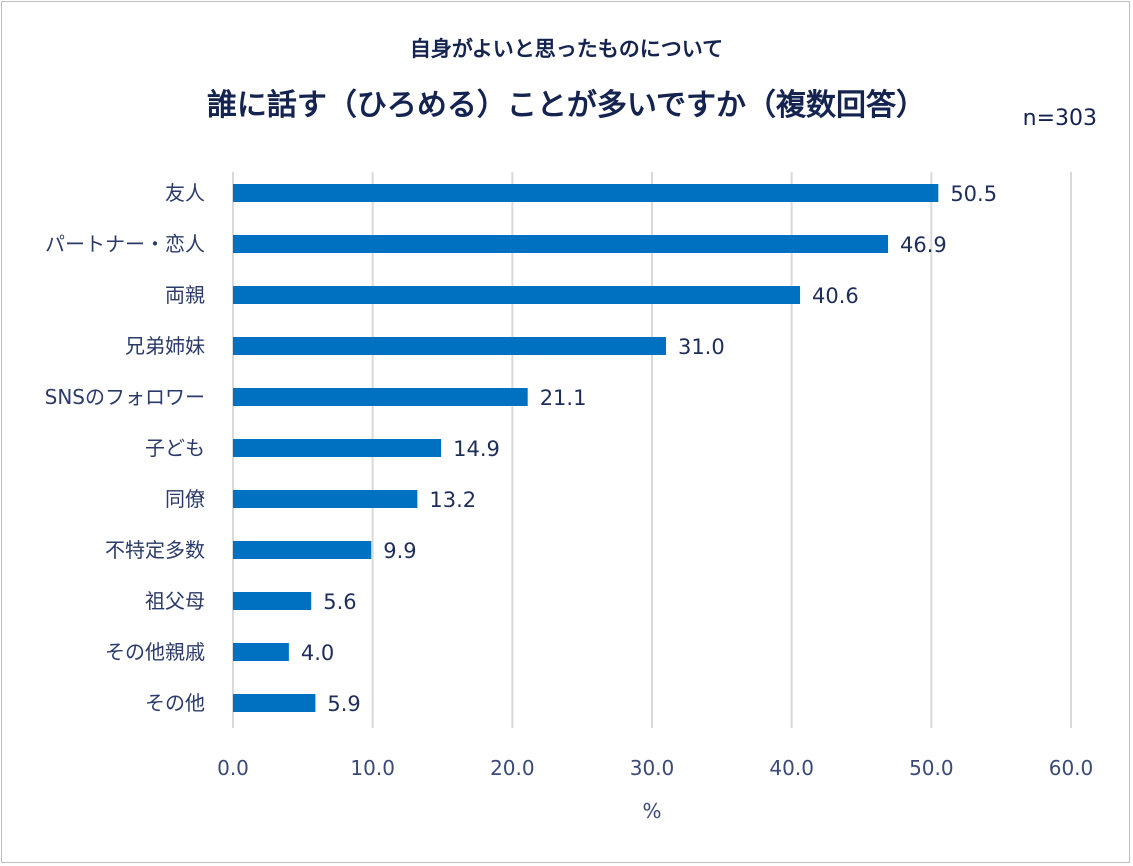 The image size is (1133, 866). Describe the element at coordinates (566, 105) in the screenshot. I see `chart-title: 誰に話す（ひろめる）ことが多いですか（複数回答）` at that location.